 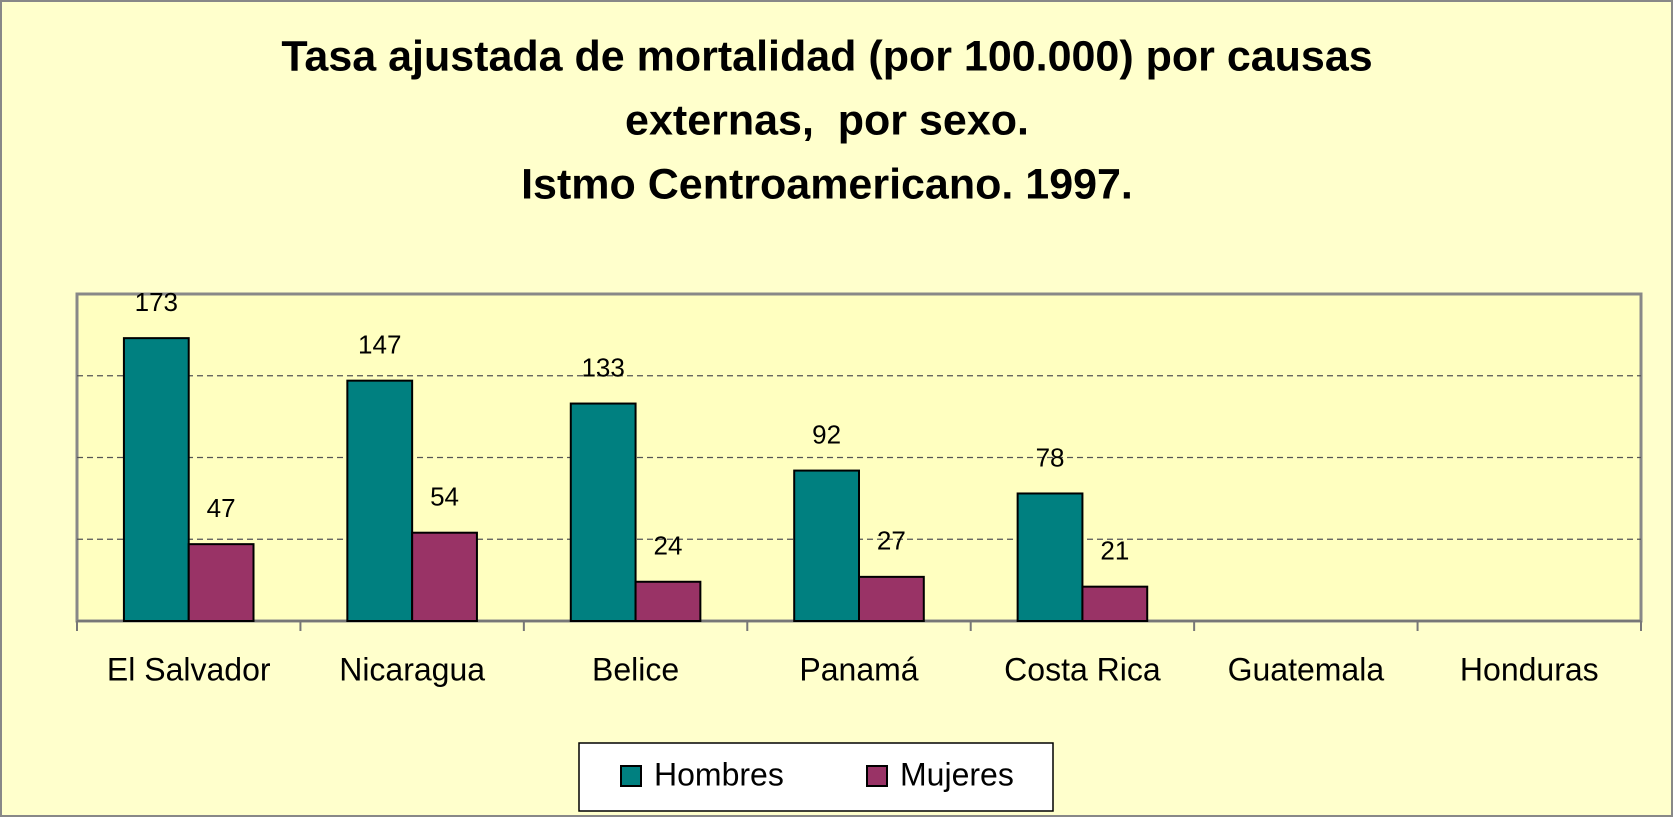 I want to click on x-tick-label: Belice, so click(x=635, y=669).